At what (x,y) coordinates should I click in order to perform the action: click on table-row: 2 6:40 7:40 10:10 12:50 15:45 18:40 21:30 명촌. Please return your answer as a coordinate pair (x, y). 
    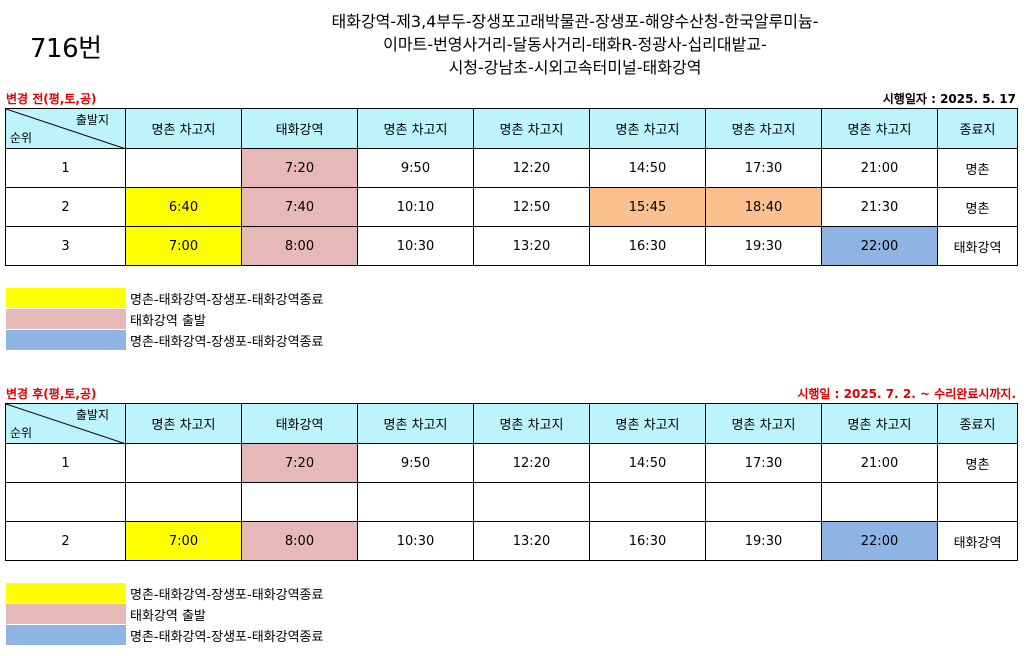
    Looking at the image, I should click on (511, 207).